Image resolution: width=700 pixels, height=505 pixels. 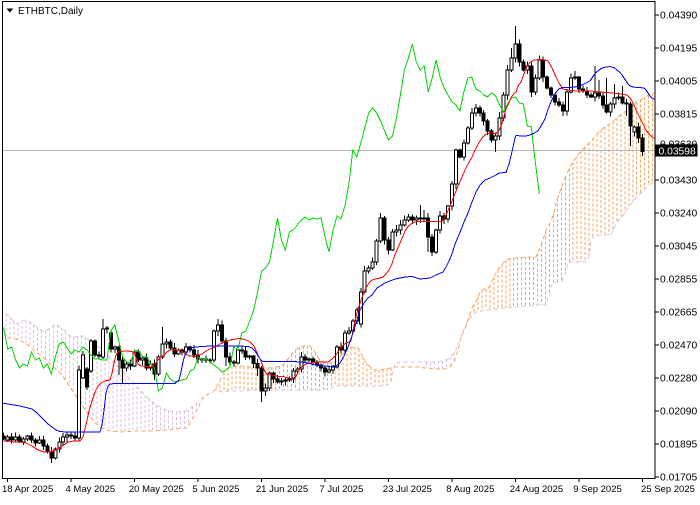 I want to click on svg-text: 8 Aug 2025, so click(x=470, y=489).